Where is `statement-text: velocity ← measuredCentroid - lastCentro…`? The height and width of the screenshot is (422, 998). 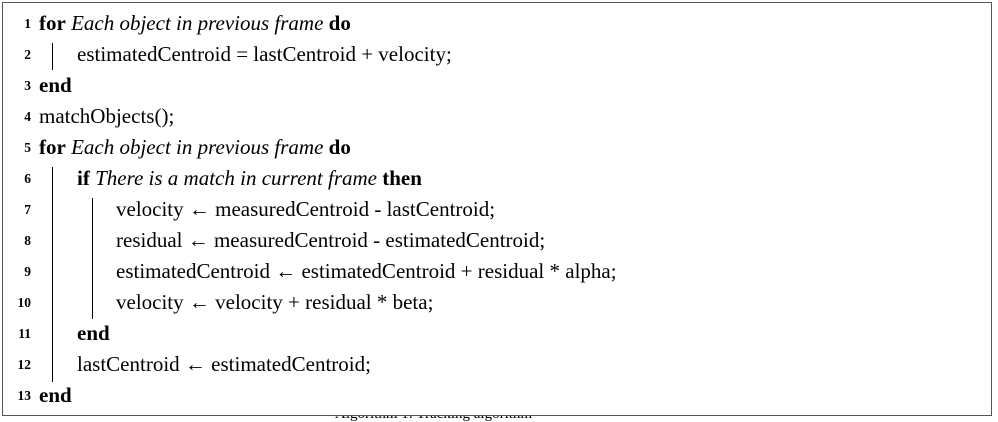
statement-text: velocity ← measuredCentroid - lastCentro… is located at coordinates (306, 209).